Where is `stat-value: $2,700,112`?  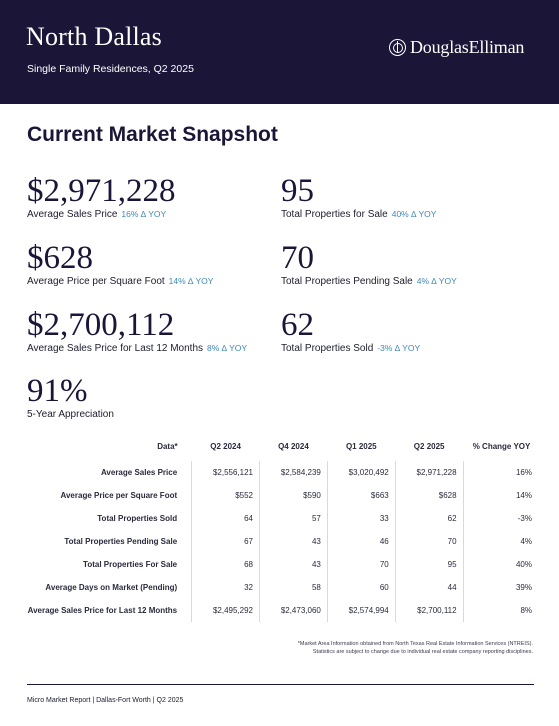
stat-value: $2,700,112 is located at coordinates (101, 325).